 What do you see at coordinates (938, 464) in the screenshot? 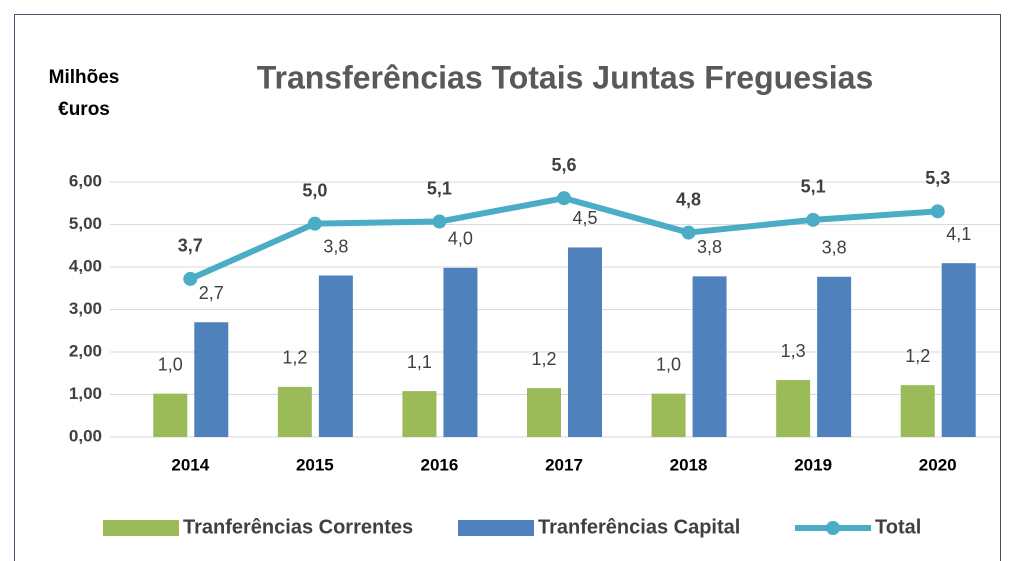
I see `x-tick-label: 2020` at bounding box center [938, 464].